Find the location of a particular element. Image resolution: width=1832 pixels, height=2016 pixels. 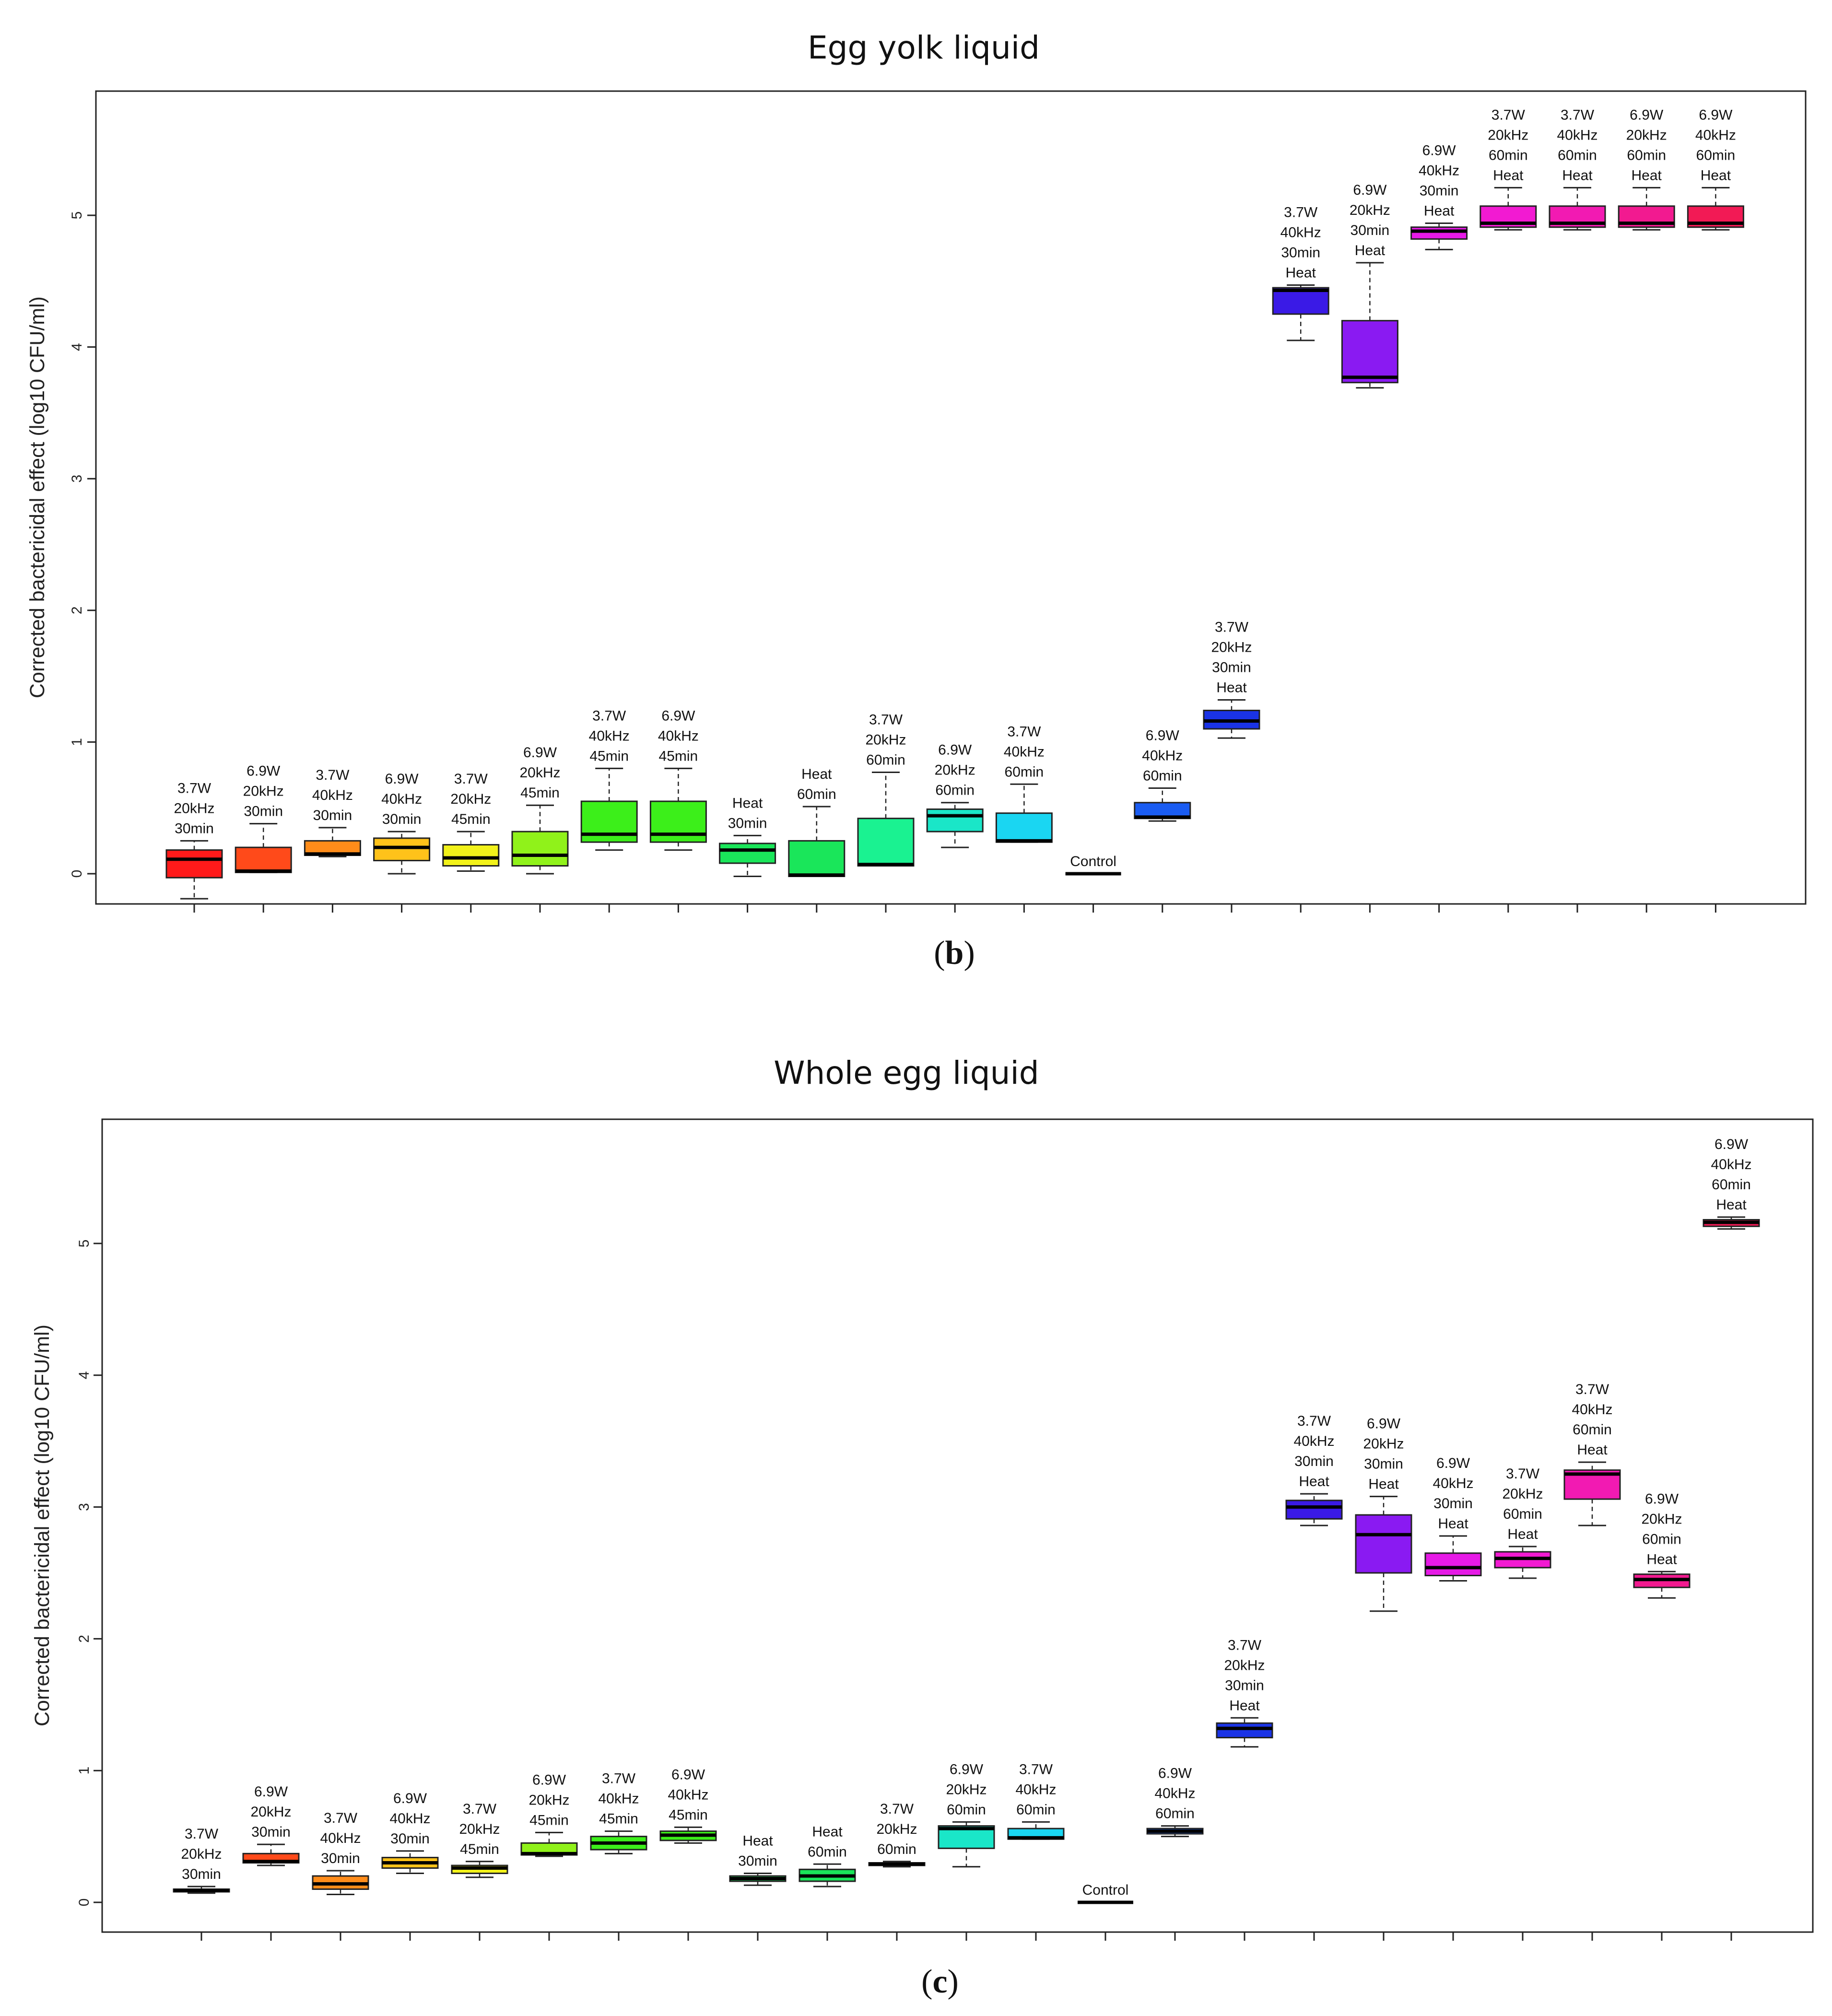

x-axis-c is located at coordinates (966, 1937).